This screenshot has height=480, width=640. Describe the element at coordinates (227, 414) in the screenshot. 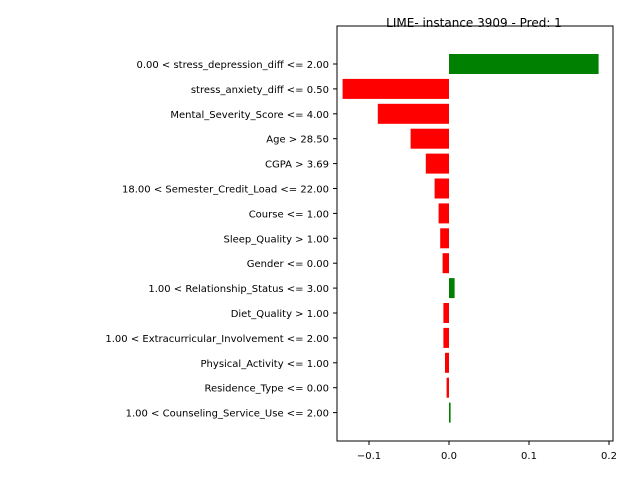

I see `y-tick-label: 1.00 < Counseling_Service_Use <= 2.00` at that location.